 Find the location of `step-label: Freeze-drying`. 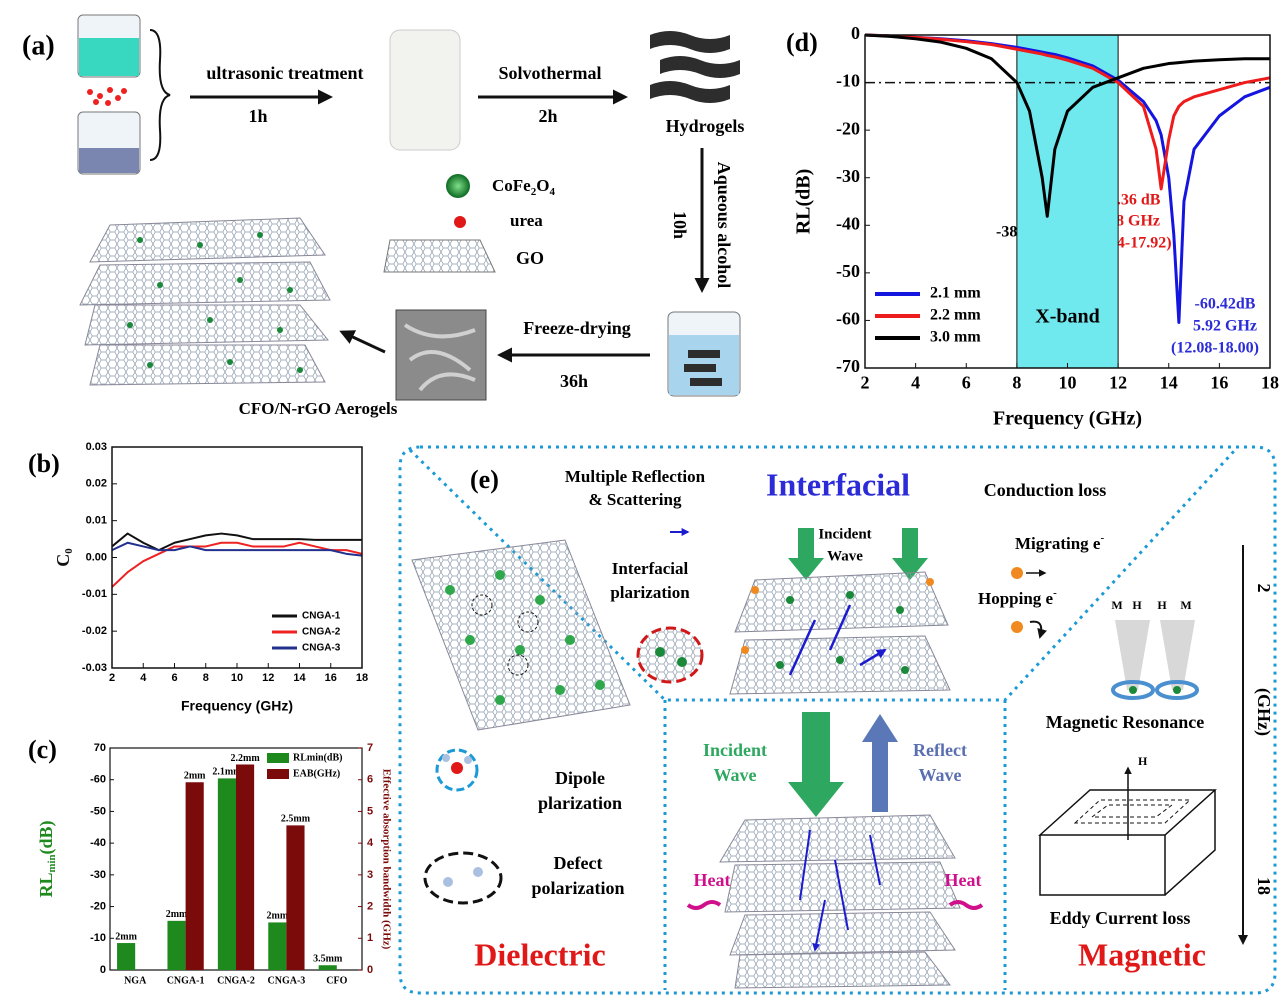

step-label: Freeze-drying is located at coordinates (577, 328).